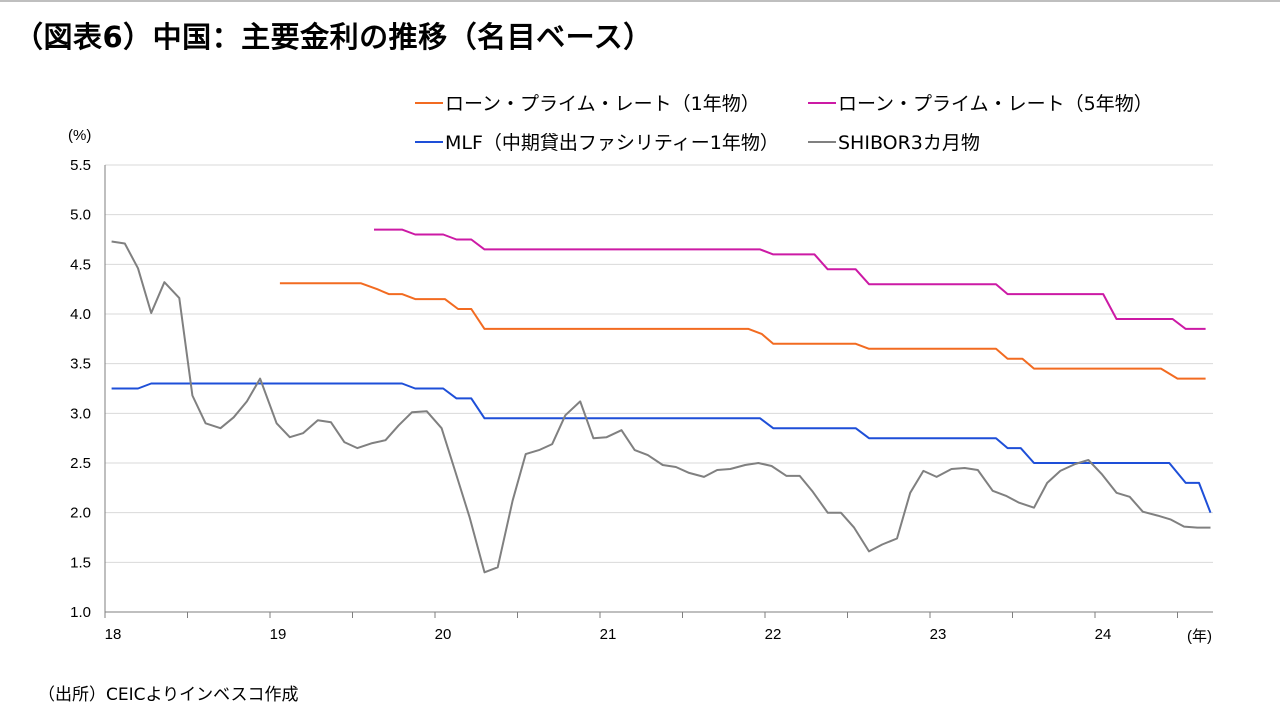 Image resolution: width=1280 pixels, height=720 pixels. Describe the element at coordinates (80, 562) in the screenshot. I see `y-tick-label: 1.5` at that location.